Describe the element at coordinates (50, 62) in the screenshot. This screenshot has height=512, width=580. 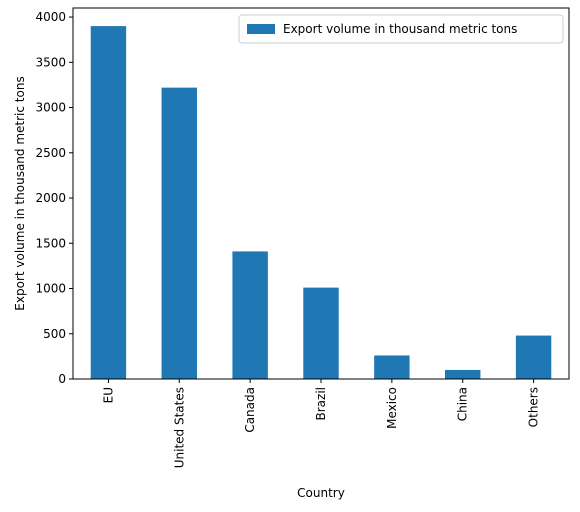
I see `y-tick-label: 3500` at that location.